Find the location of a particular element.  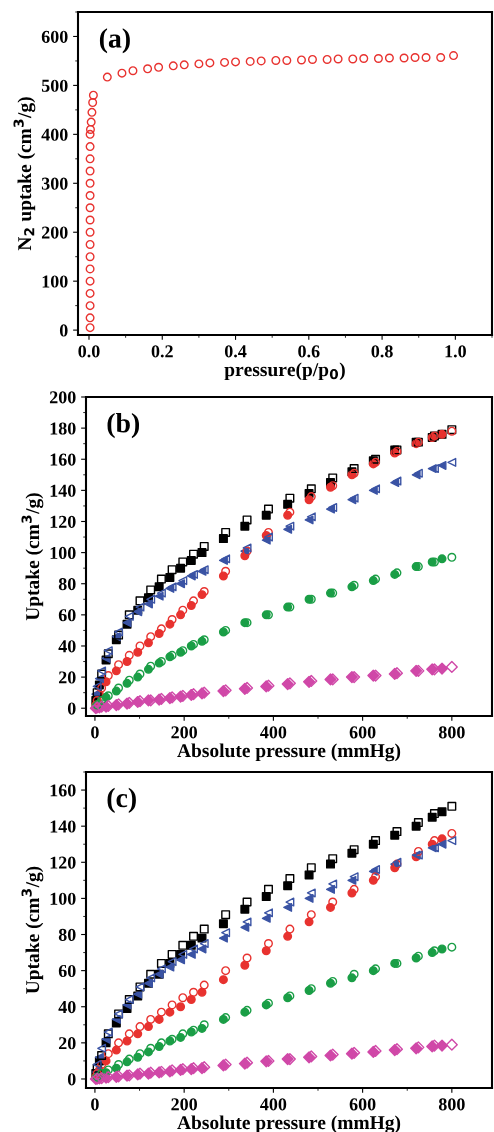

y-tick-label: 180 is located at coordinates (63, 428).